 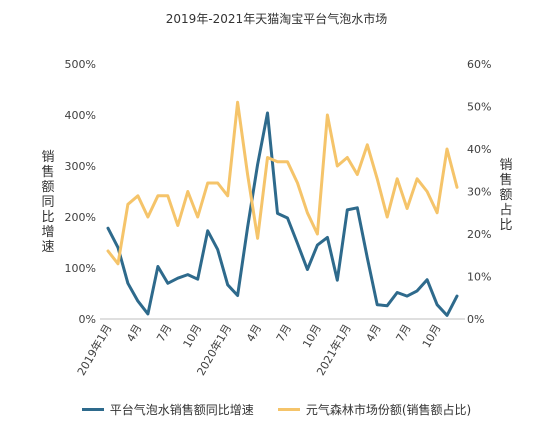 What do you see at coordinates (479, 277) in the screenshot?
I see `y-right-tick-label: 10%` at bounding box center [479, 277].